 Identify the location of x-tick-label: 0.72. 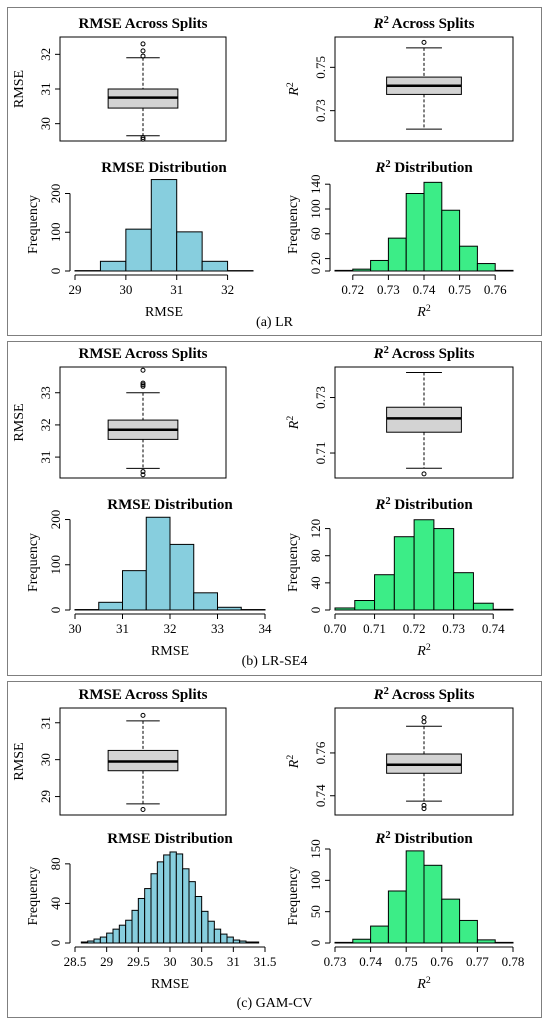
(352, 289).